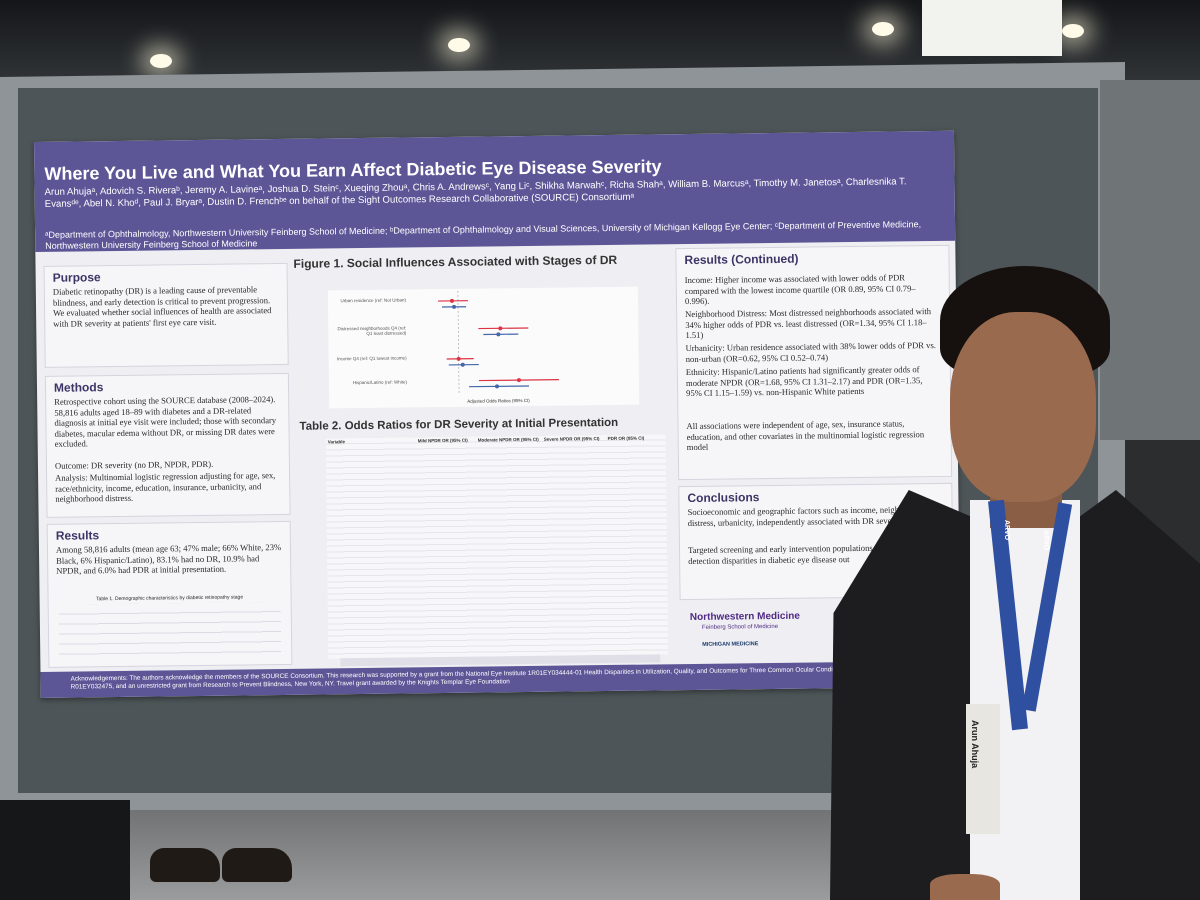 The image size is (1200, 900). Describe the element at coordinates (571, 439) in the screenshot. I see `table2-column-header: Severe NPDR OR (95% CI)` at that location.